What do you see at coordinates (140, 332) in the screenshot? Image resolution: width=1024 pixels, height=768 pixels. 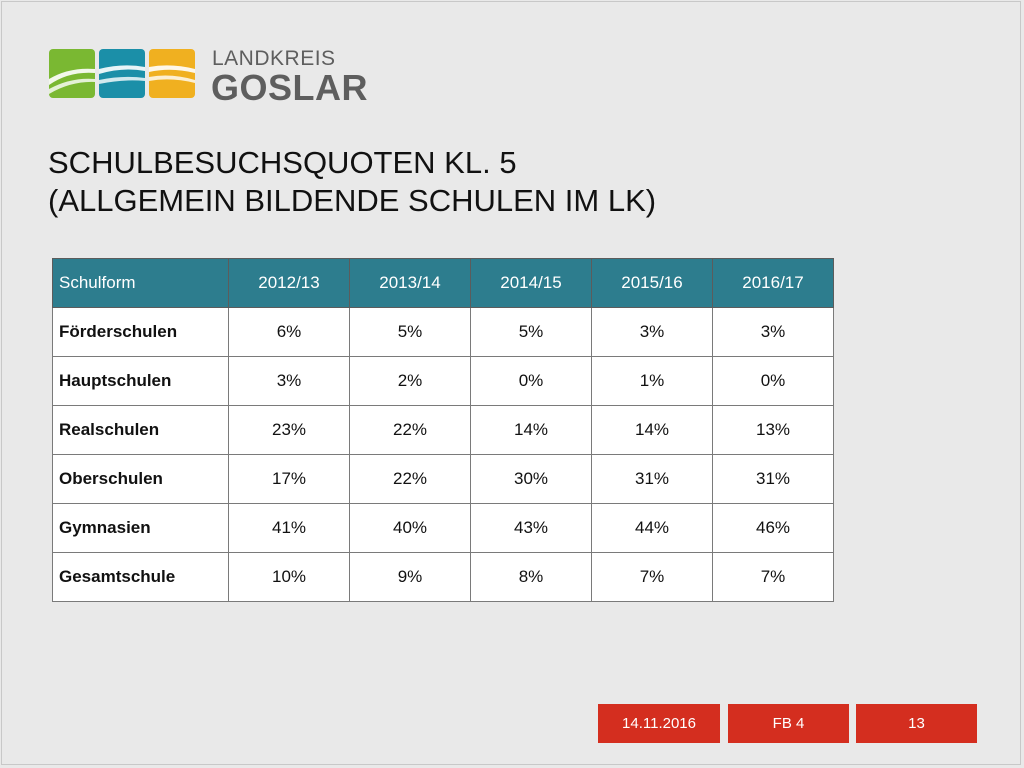 I see `row-label: Förderschulen` at bounding box center [140, 332].